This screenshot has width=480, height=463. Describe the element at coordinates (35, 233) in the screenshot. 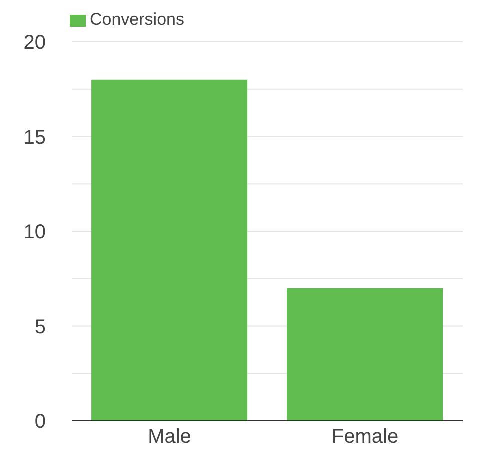

I see `y-tick-label: 10` at that location.